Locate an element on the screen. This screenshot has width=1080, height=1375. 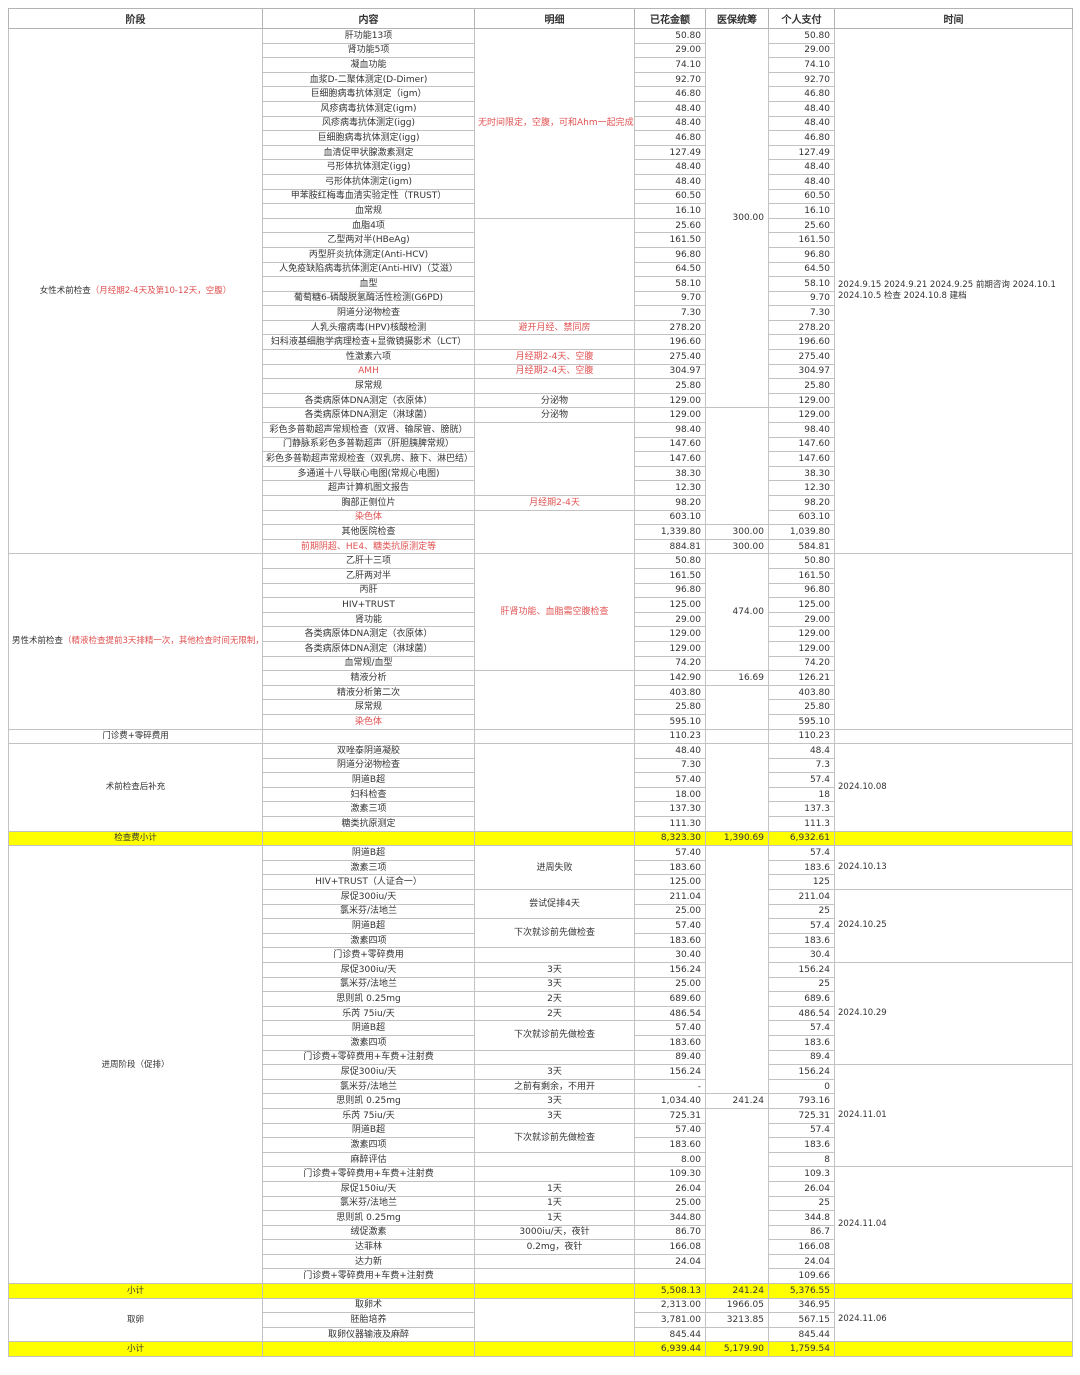
detail-cell: 之前有剩余，不用开 is located at coordinates (554, 1086).